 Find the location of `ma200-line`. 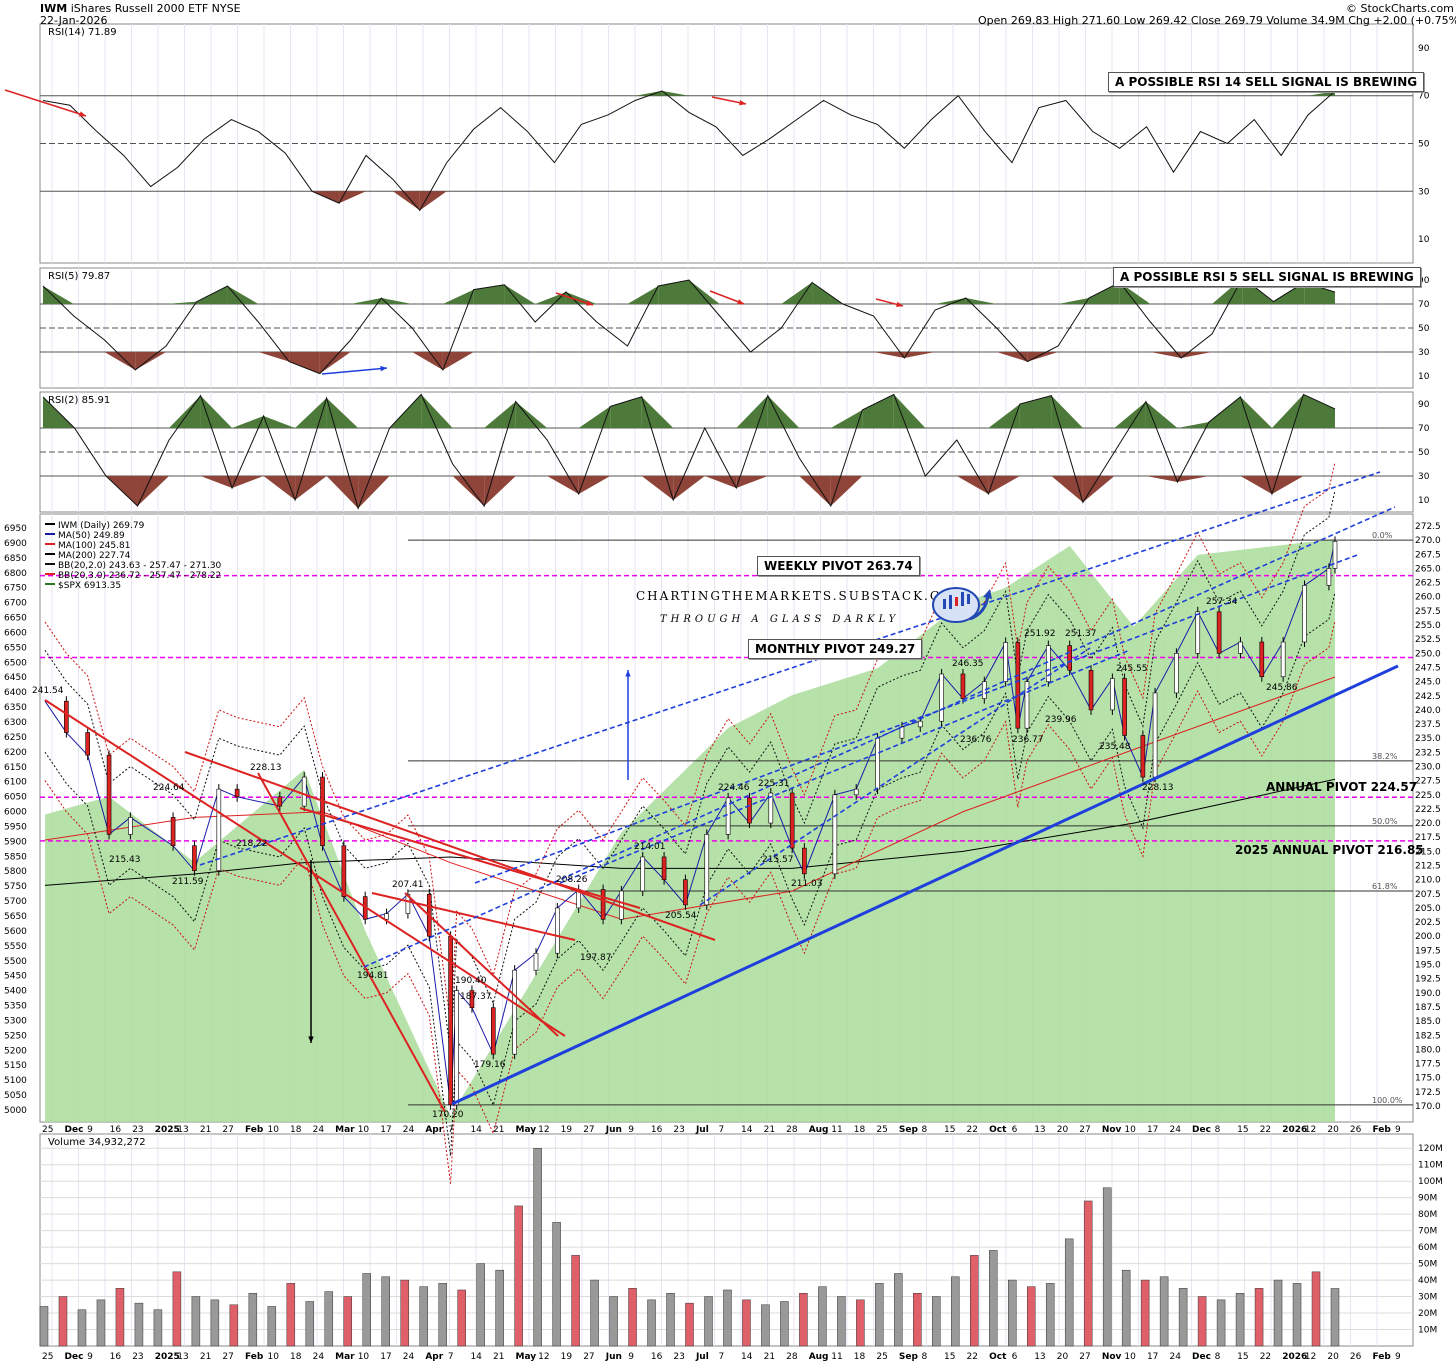

ma200-line is located at coordinates (690, 832).